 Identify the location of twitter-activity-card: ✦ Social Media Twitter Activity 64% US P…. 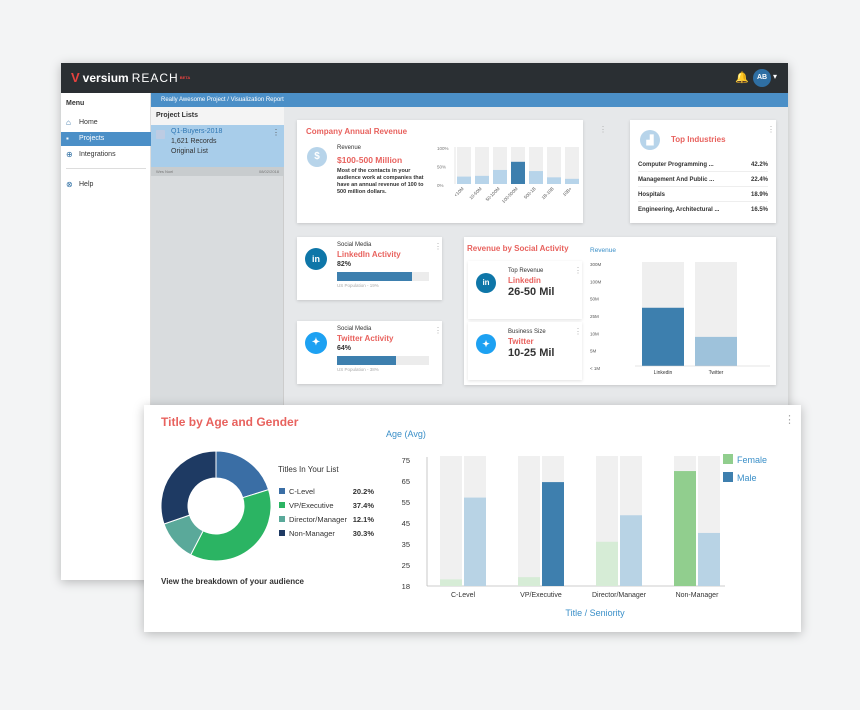
(369, 352).